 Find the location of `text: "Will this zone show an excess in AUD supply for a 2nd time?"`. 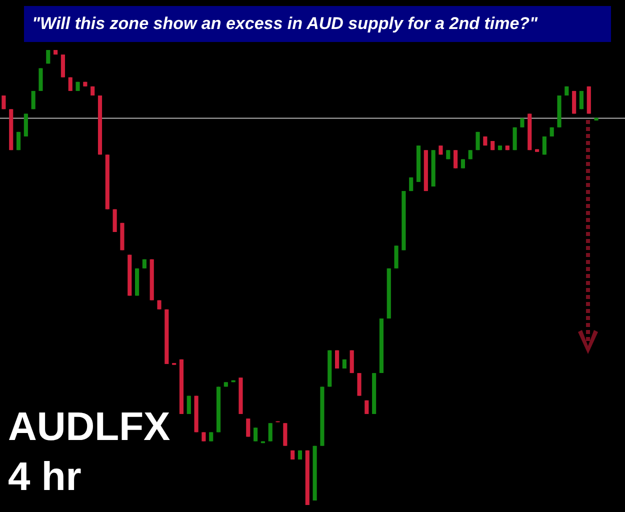

text: "Will this zone show an excess in AUD supply for a 2nd time?" is located at coordinates (317, 24).